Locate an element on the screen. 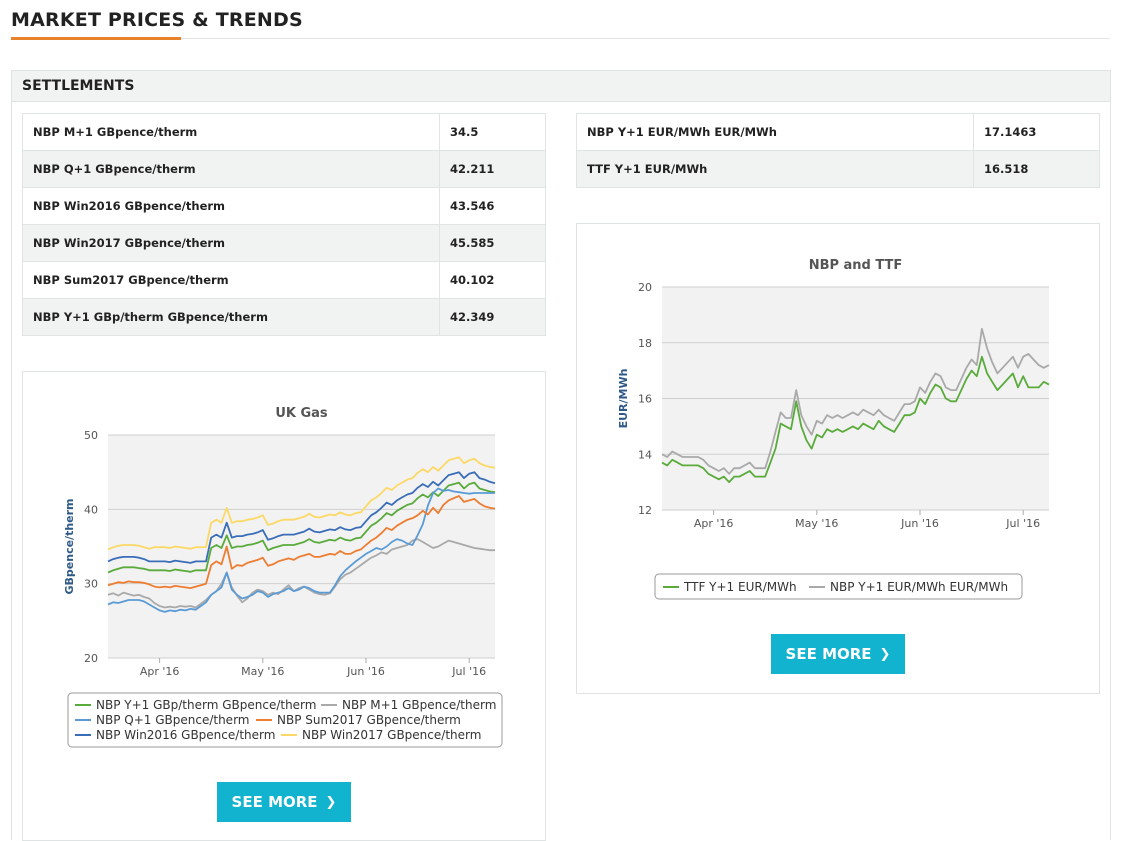 The height and width of the screenshot is (841, 1121). y-axis-label: EUR/MWh is located at coordinates (623, 399).